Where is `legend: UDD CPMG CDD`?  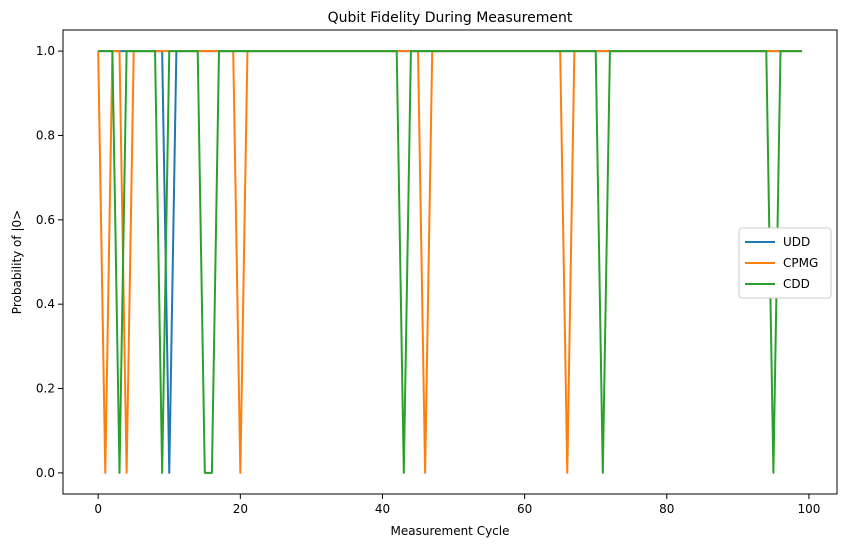 legend: UDD CPMG CDD is located at coordinates (785, 263).